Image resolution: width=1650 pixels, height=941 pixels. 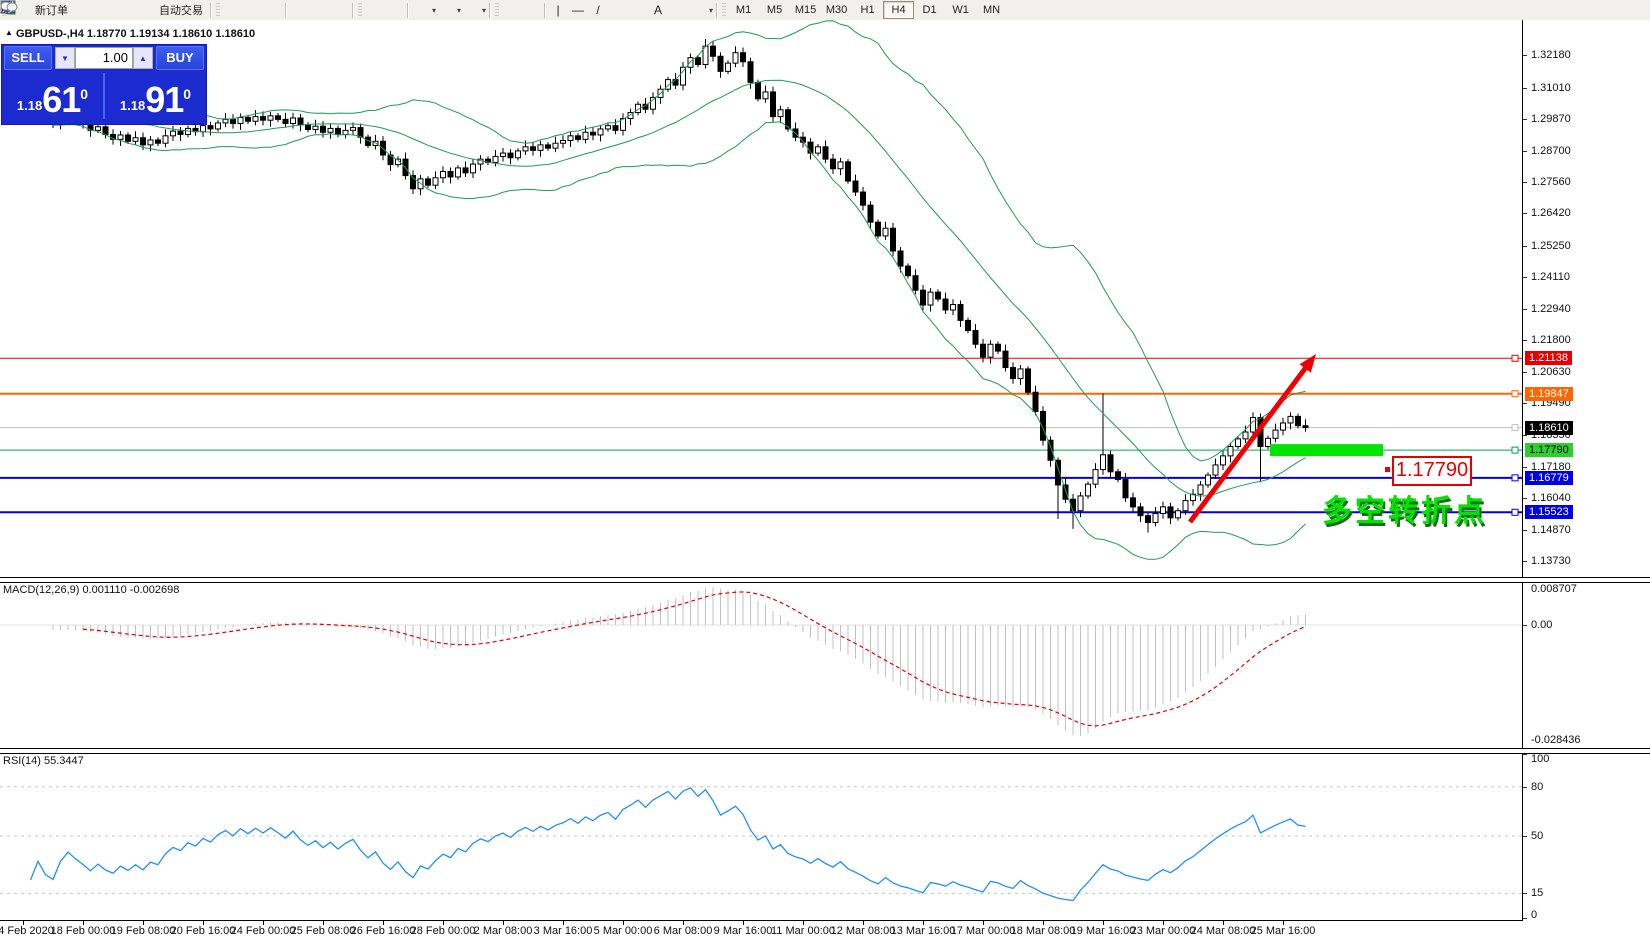 What do you see at coordinates (1551, 372) in the screenshot?
I see `price-tick-label: 1.20630` at bounding box center [1551, 372].